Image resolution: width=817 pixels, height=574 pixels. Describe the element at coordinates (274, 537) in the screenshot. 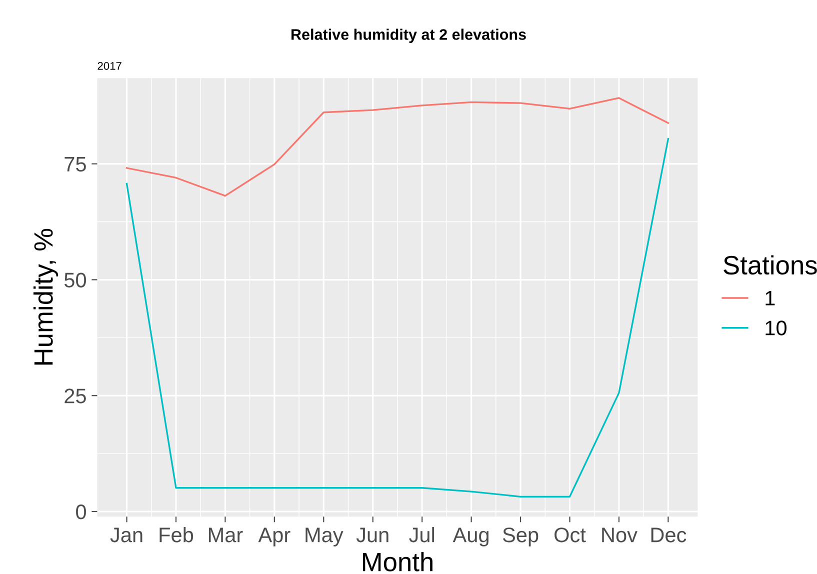

I see `x-tick-label: Apr` at that location.